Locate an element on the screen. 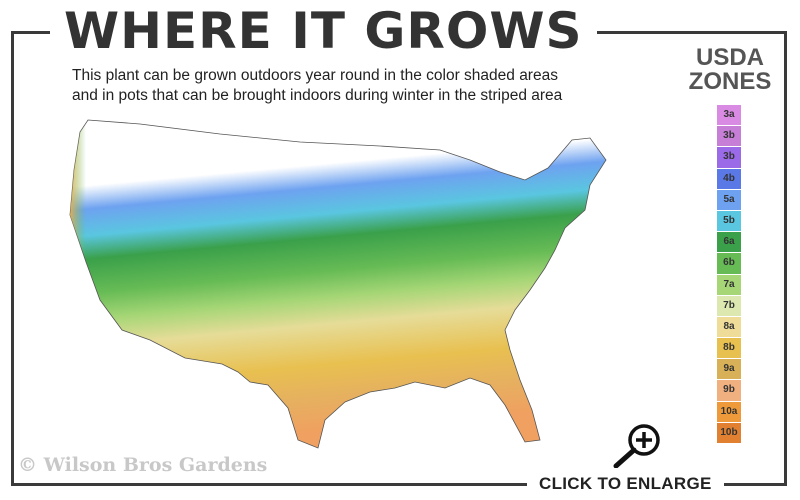  zone-swatch-7a: 7a is located at coordinates (729, 284).